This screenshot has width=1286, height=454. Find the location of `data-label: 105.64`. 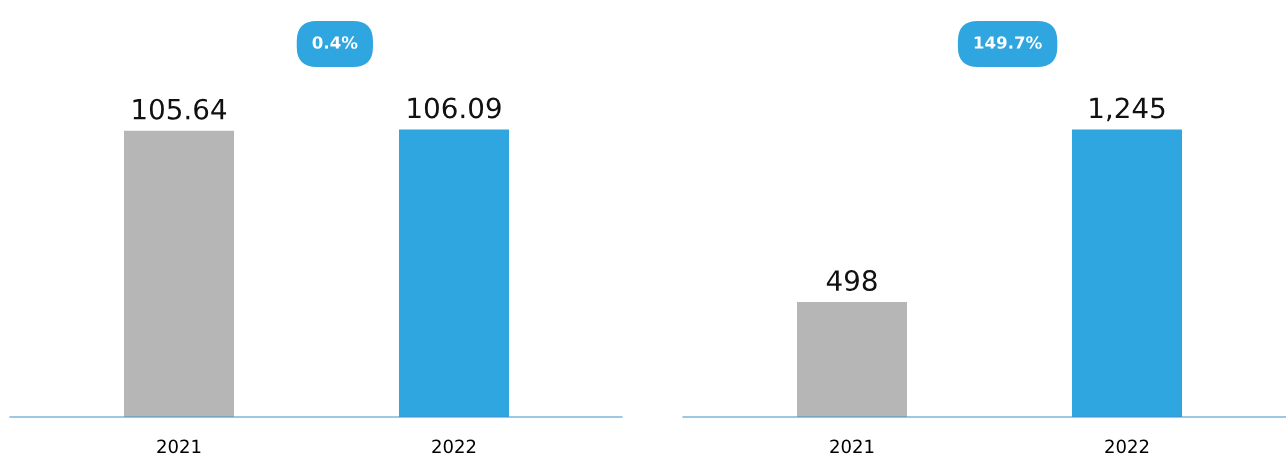

data-label: 105.64 is located at coordinates (180, 109).